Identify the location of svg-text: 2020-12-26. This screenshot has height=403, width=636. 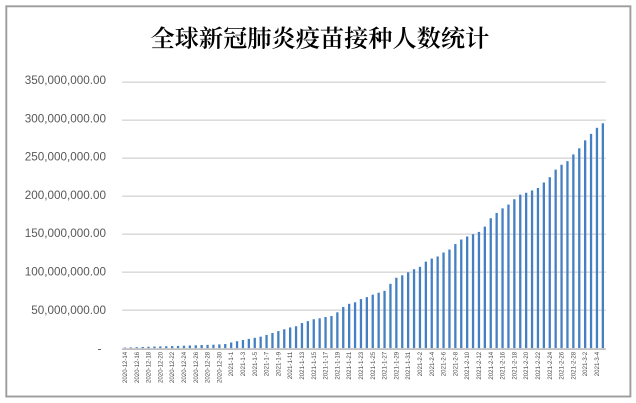
(196, 367).